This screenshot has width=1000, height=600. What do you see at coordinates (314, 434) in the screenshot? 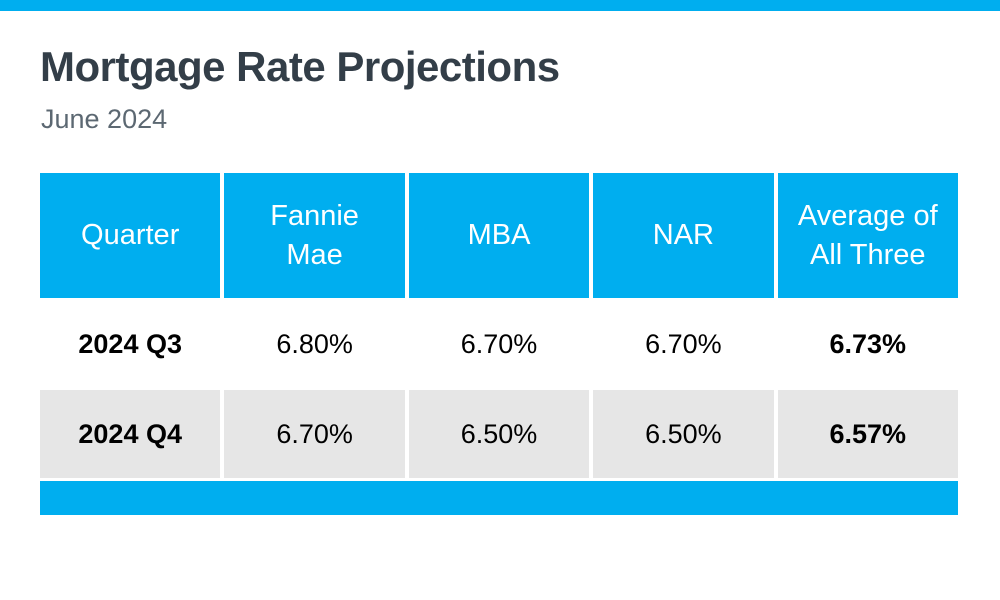
I see `fannie-mae-value-cell: 6.70%` at bounding box center [314, 434].